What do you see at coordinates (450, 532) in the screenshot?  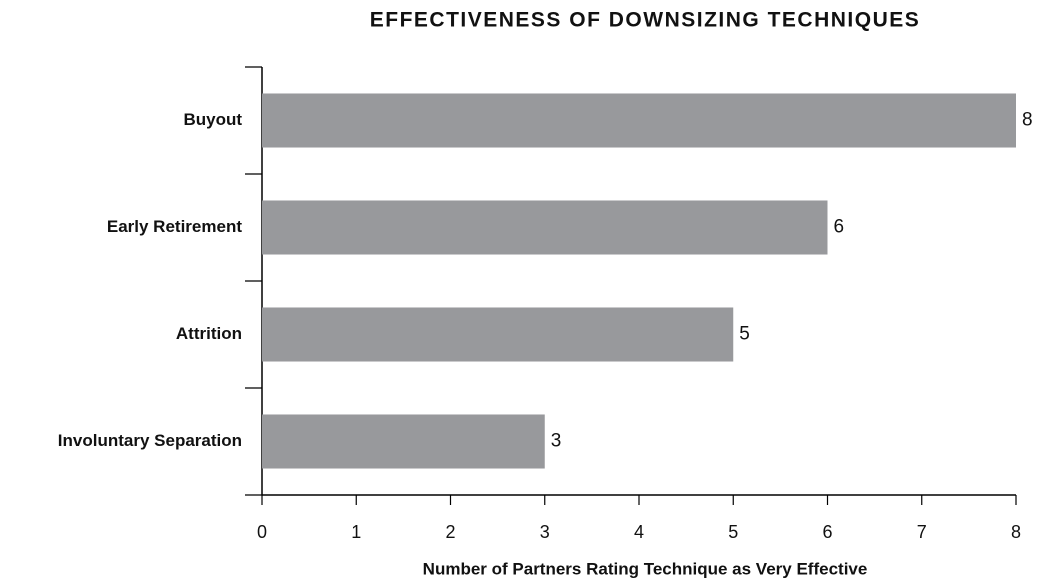 I see `x-tick-label: 2` at bounding box center [450, 532].